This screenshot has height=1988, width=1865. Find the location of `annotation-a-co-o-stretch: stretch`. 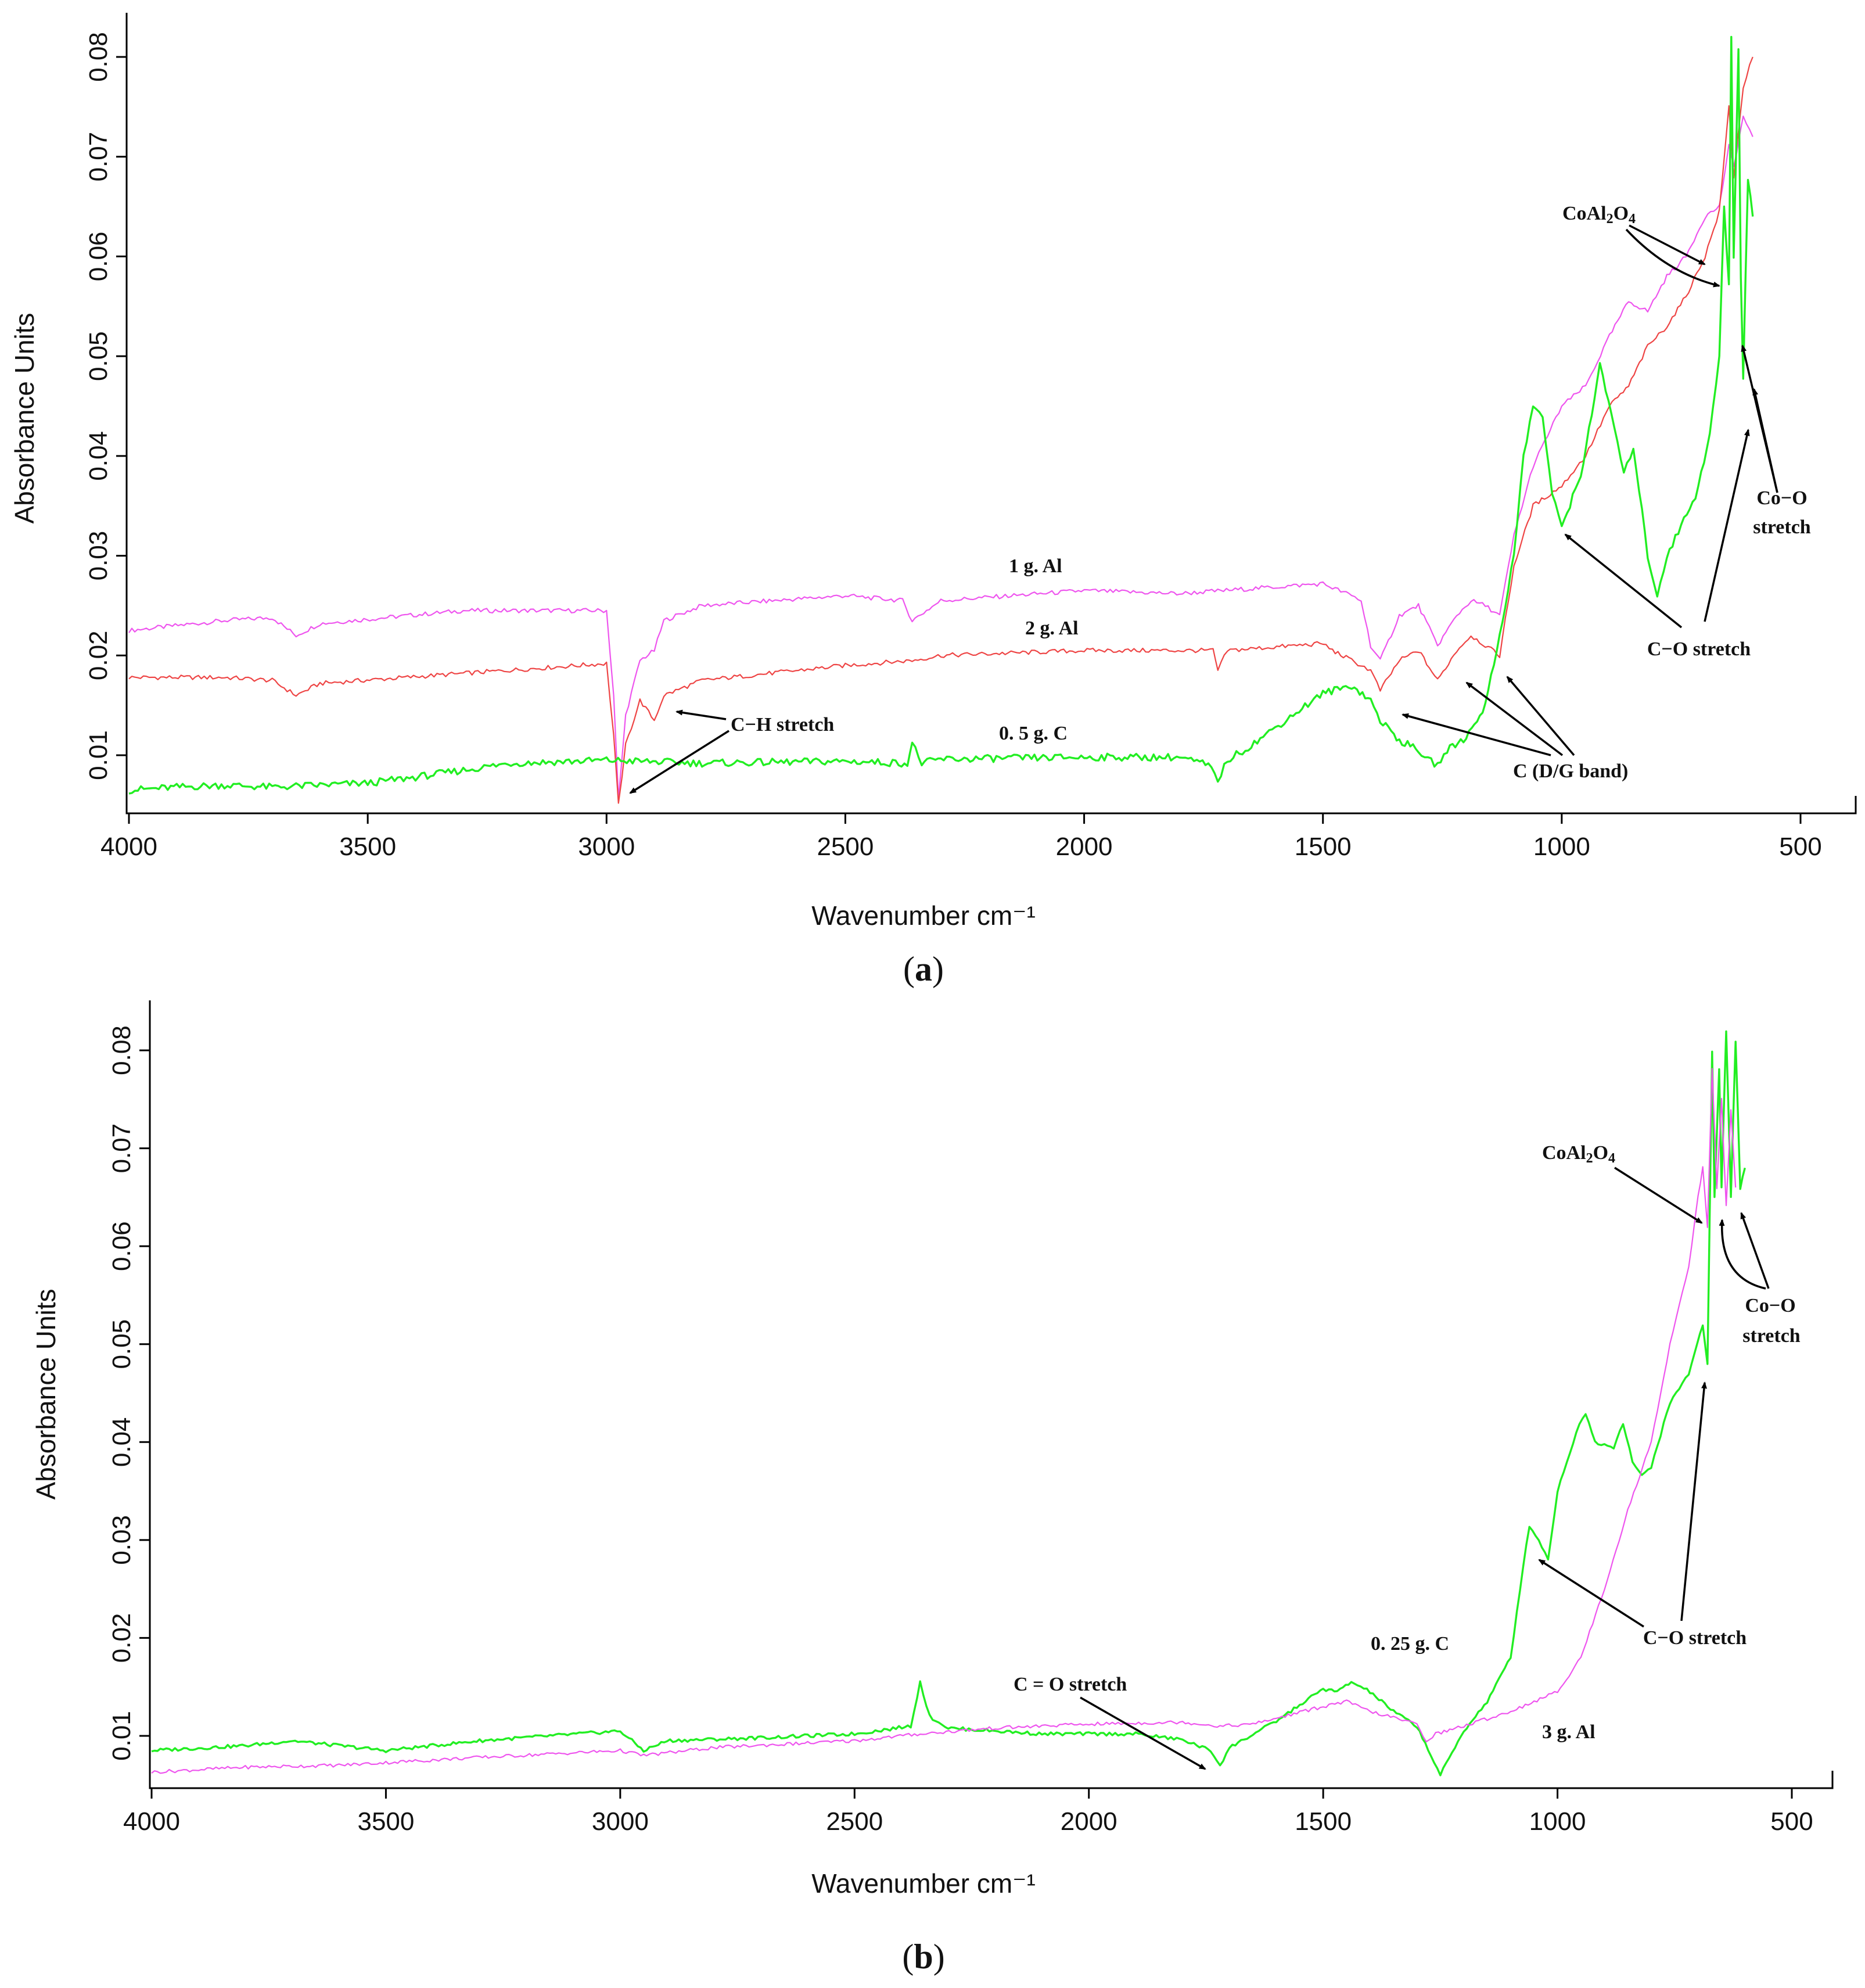

annotation-a-co-o-stretch: stretch is located at coordinates (1782, 527).